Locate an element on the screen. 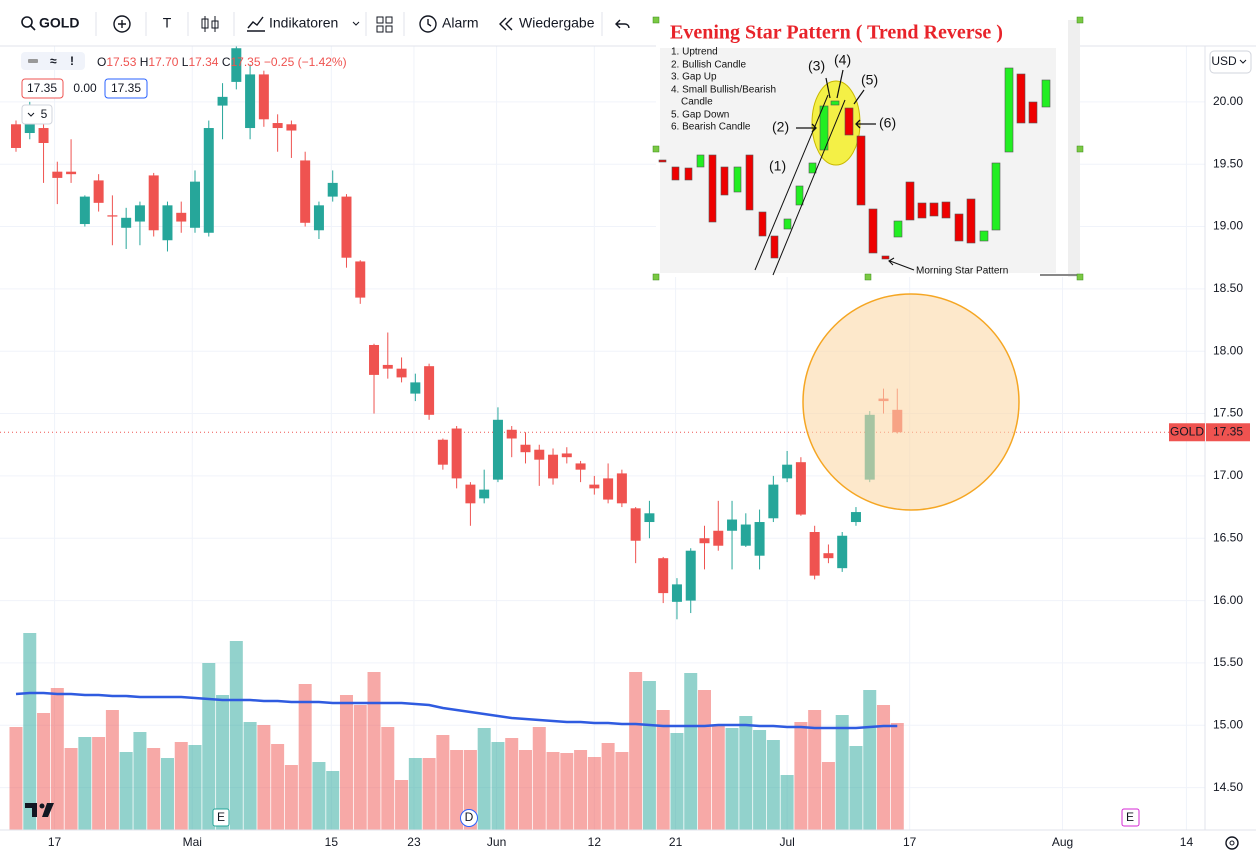  event-label: E is located at coordinates (221, 817).